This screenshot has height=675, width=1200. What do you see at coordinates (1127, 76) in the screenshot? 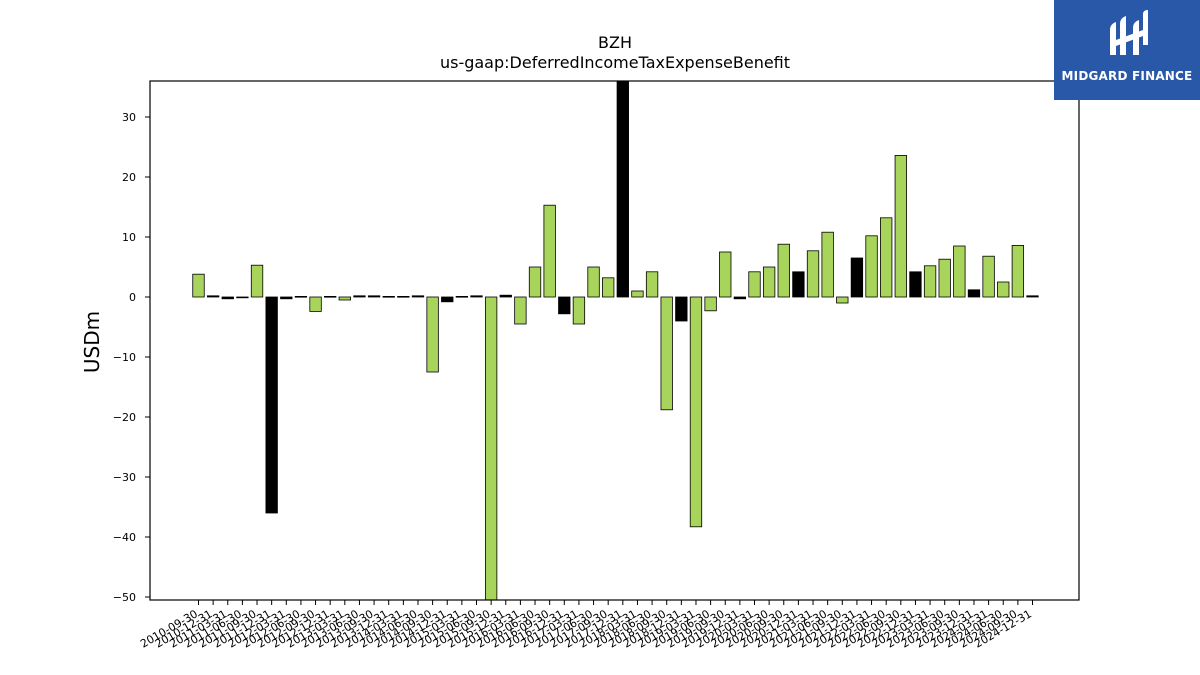
I see `logo-text: MIDGARD FINANCE` at bounding box center [1127, 76].